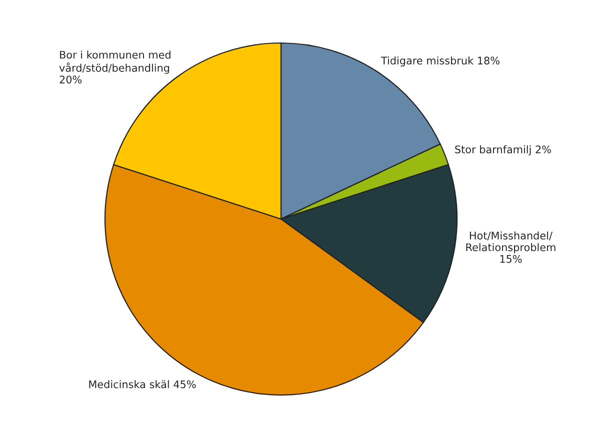 The image size is (614, 438). I want to click on slice-label: Medicinska skäl 45%, so click(142, 384).